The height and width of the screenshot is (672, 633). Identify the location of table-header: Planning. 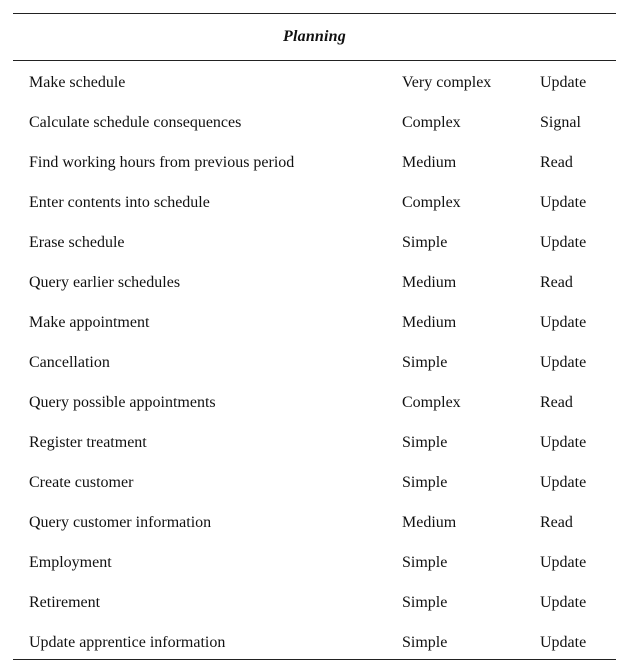
(314, 37).